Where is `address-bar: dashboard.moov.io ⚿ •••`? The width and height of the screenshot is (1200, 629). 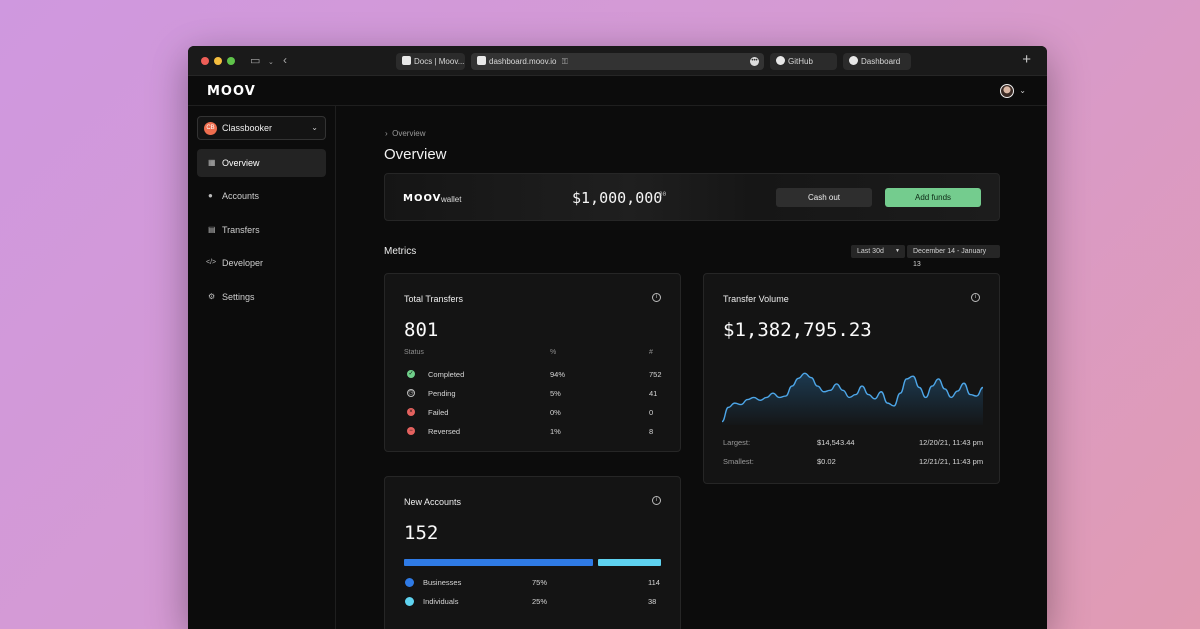
address-bar: dashboard.moov.io ⚿ ••• is located at coordinates (617, 61).